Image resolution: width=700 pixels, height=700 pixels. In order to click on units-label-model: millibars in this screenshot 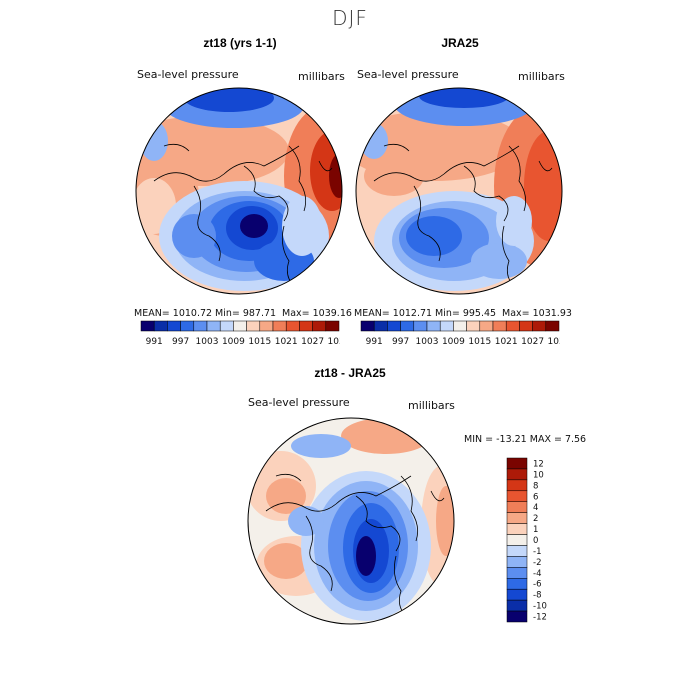, I will do `click(321, 76)`.